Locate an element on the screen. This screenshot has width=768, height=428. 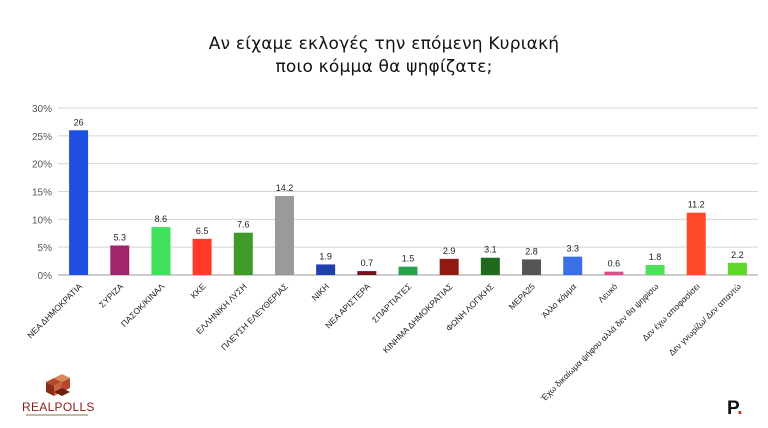
x-tick-label: ΚΚΕ is located at coordinates (197, 290).